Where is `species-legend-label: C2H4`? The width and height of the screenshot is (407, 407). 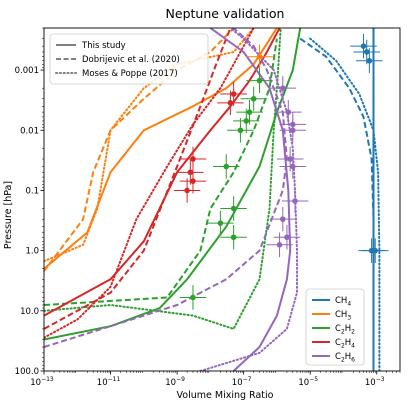 species-legend-label: C2H4 is located at coordinates (345, 344).